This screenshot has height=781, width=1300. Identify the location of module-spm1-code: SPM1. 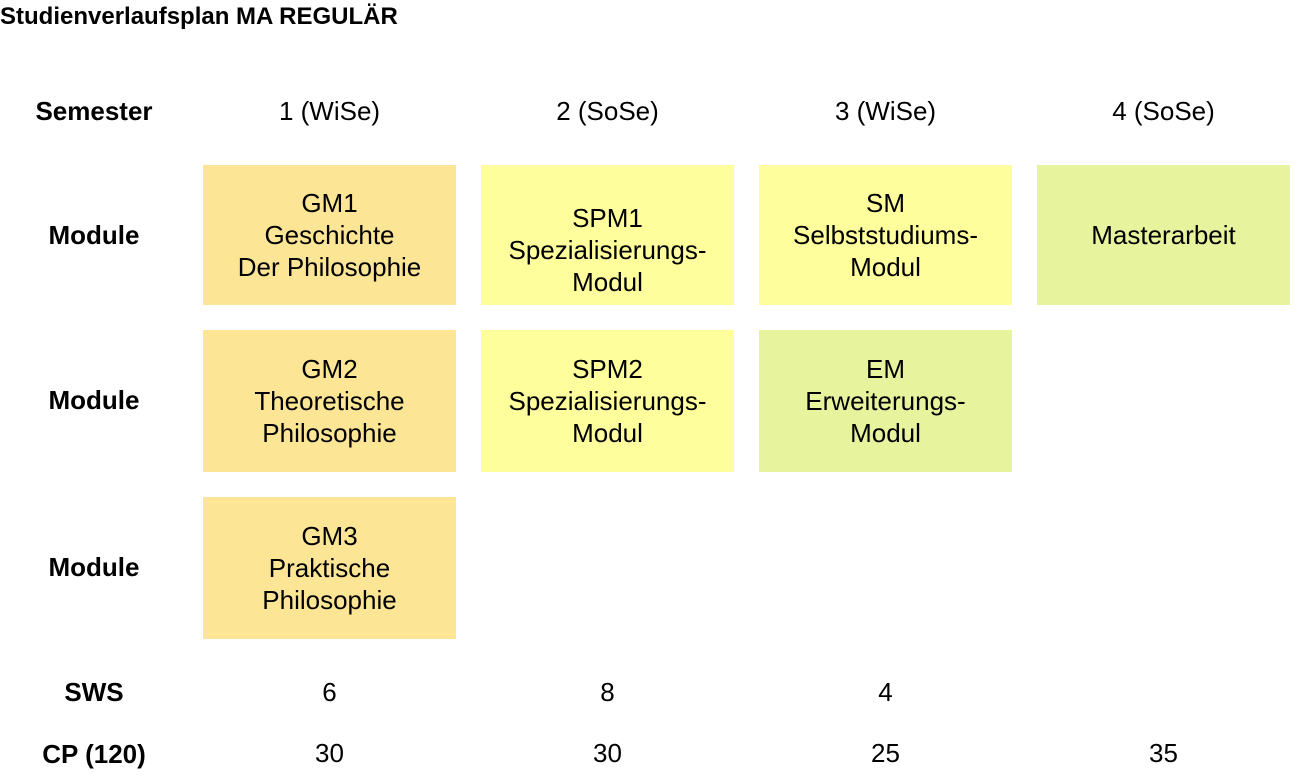
(607, 218).